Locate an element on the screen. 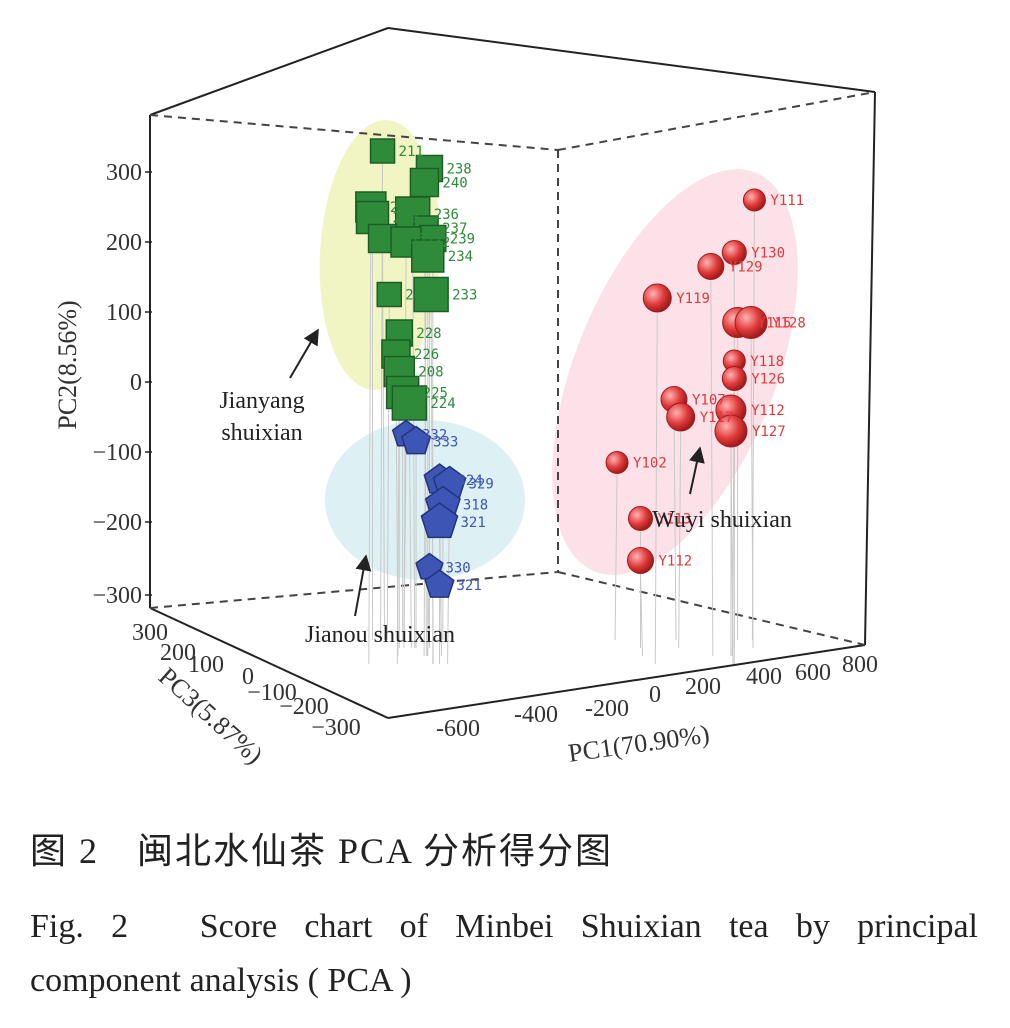 The image size is (1010, 1028). point-label: 324 is located at coordinates (470, 481).